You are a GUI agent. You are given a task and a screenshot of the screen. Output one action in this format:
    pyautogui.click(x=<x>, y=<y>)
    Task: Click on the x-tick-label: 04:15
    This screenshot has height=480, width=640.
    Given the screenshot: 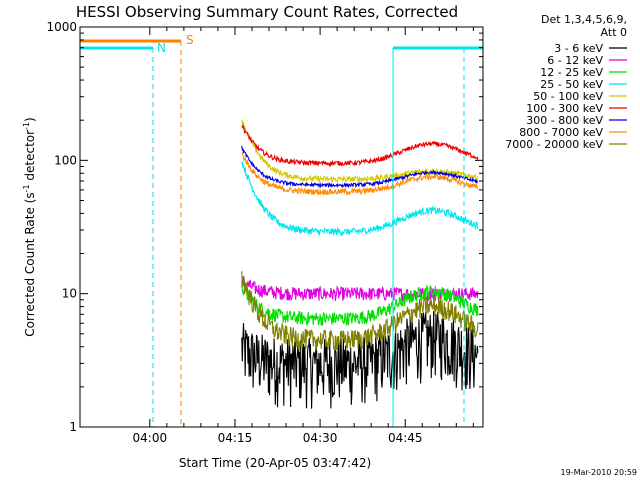 What is the action you would take?
    pyautogui.click(x=235, y=438)
    